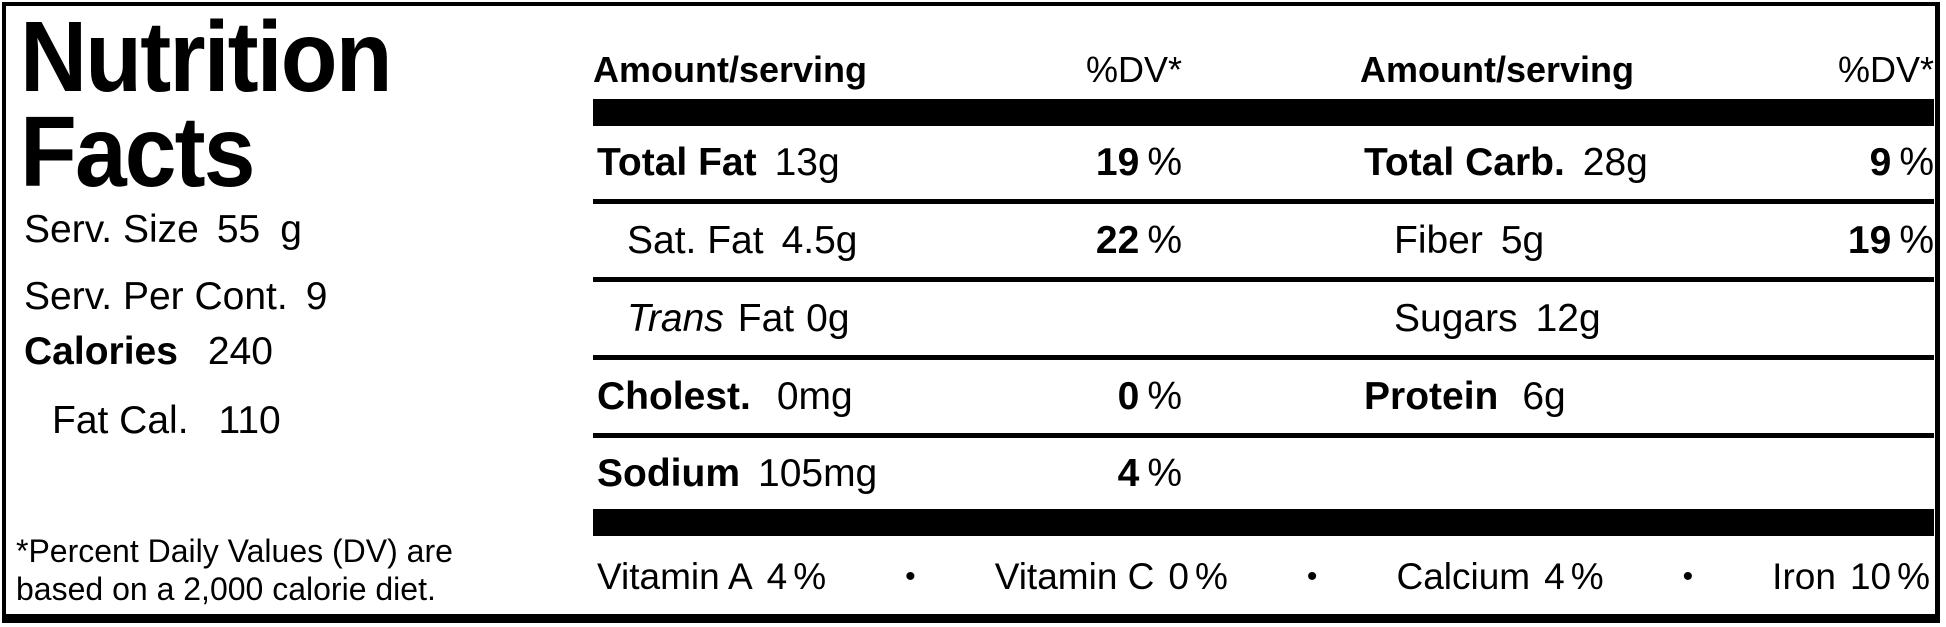 The width and height of the screenshot is (1946, 627). What do you see at coordinates (807, 162) in the screenshot?
I see `nutrient-amount: 13g` at bounding box center [807, 162].